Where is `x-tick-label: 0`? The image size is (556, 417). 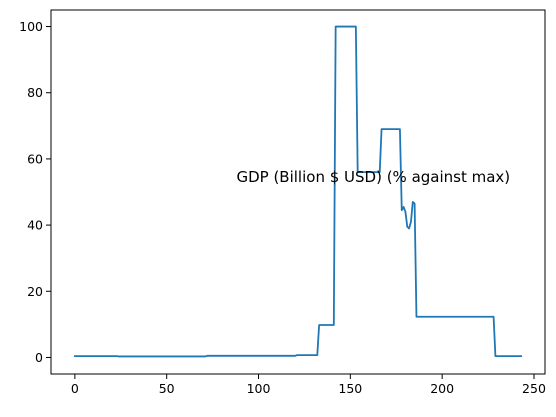 x-tick-label: 0 is located at coordinates (75, 388).